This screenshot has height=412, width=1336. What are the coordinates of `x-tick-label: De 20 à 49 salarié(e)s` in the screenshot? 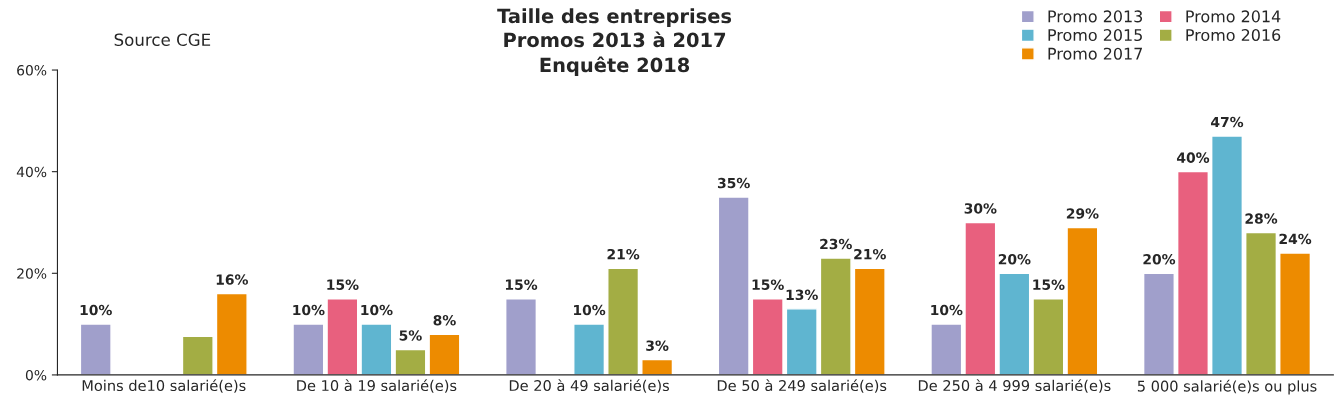 It's located at (589, 386).